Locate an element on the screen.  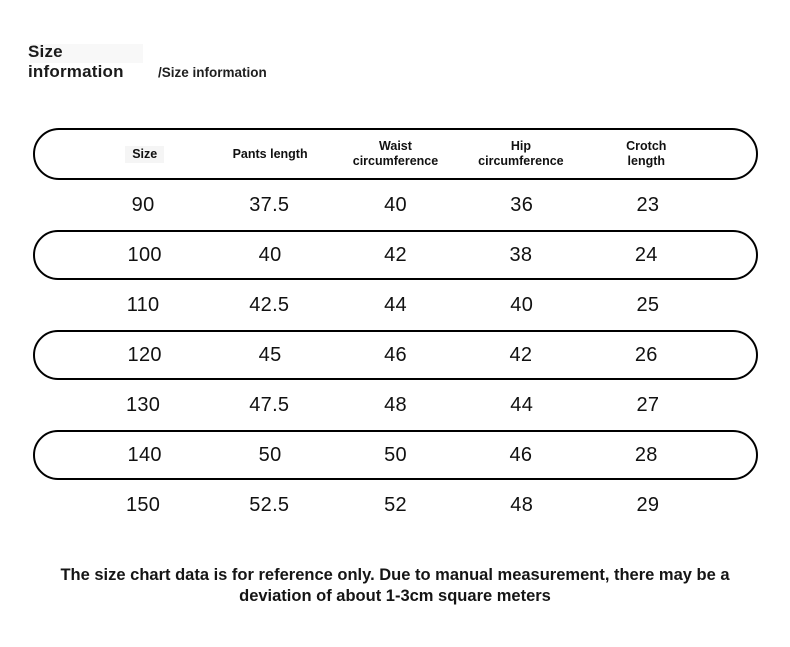
page-title-line2: information is located at coordinates (76, 71).